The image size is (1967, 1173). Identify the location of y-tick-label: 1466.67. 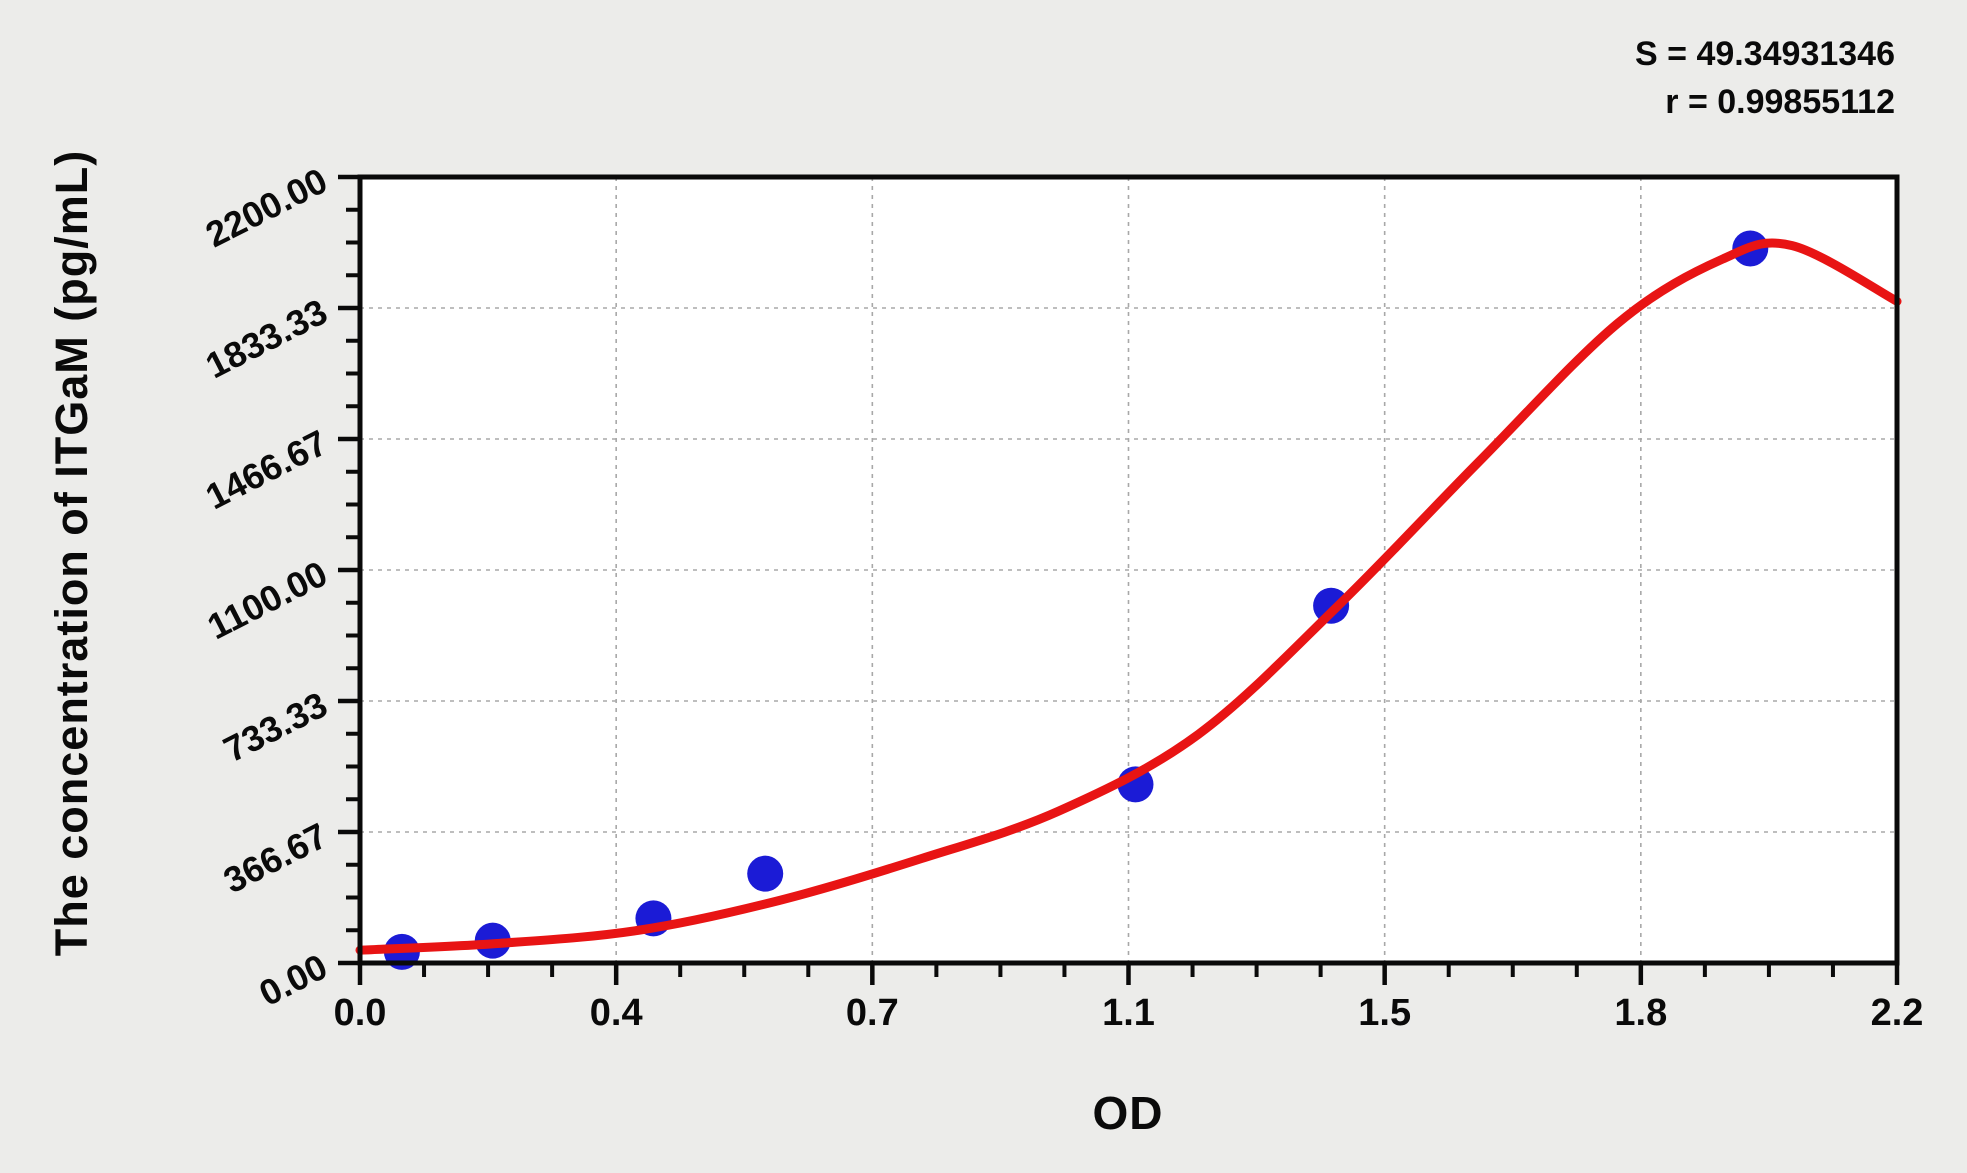
(266, 470).